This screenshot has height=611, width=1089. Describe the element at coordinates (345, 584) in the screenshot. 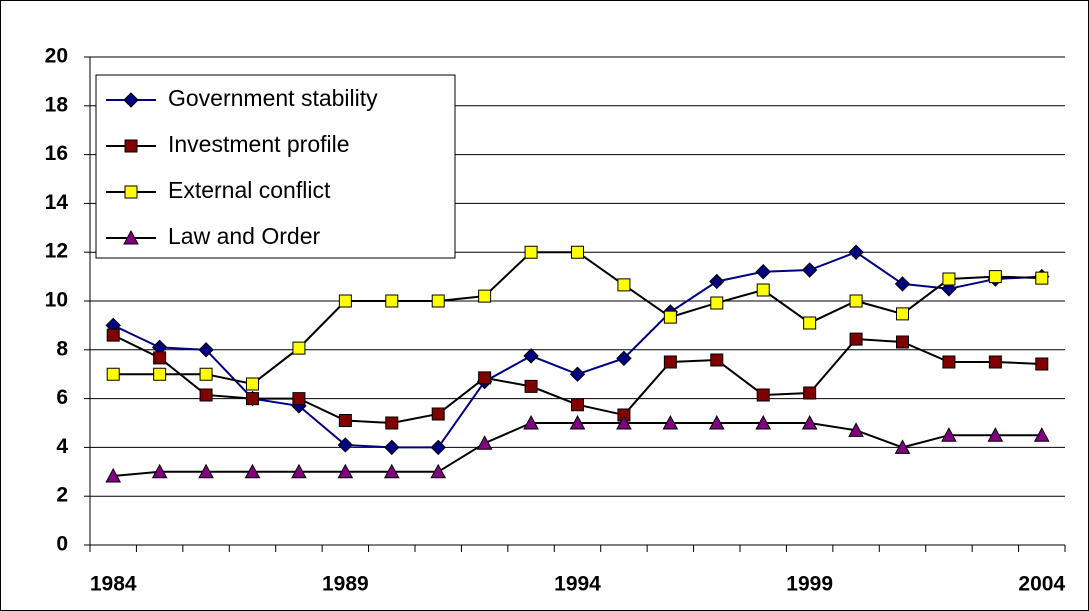

I see `x-tick-label: 1989` at that location.